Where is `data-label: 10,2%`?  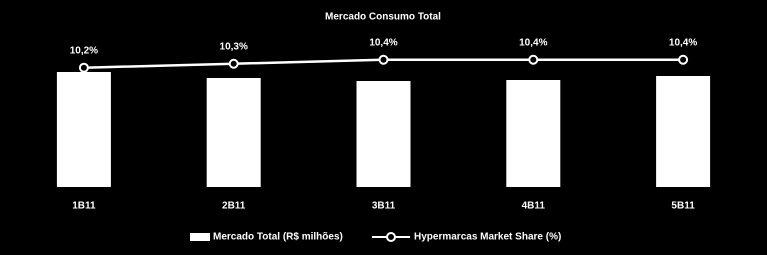
data-label: 10,2% is located at coordinates (84, 50).